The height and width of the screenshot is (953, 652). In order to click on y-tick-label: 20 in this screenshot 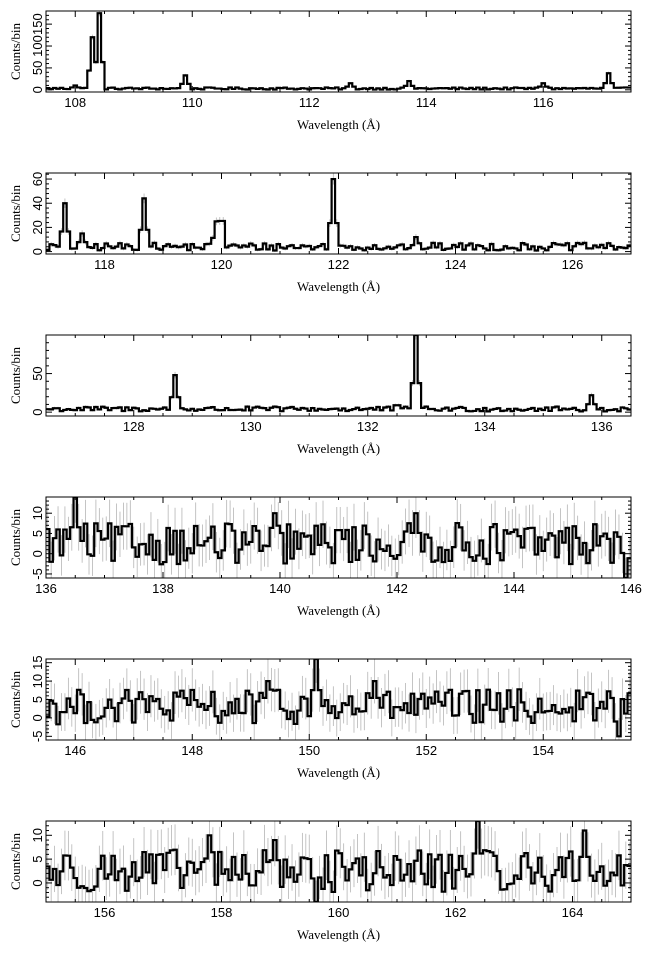, I will do `click(37, 227)`.